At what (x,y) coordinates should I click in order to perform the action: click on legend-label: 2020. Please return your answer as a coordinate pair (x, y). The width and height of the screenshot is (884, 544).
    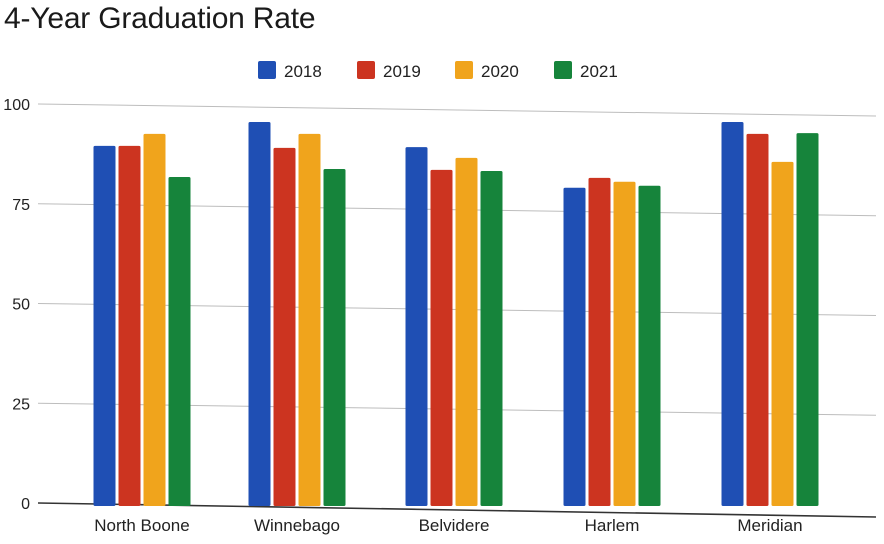
    Looking at the image, I should click on (500, 71).